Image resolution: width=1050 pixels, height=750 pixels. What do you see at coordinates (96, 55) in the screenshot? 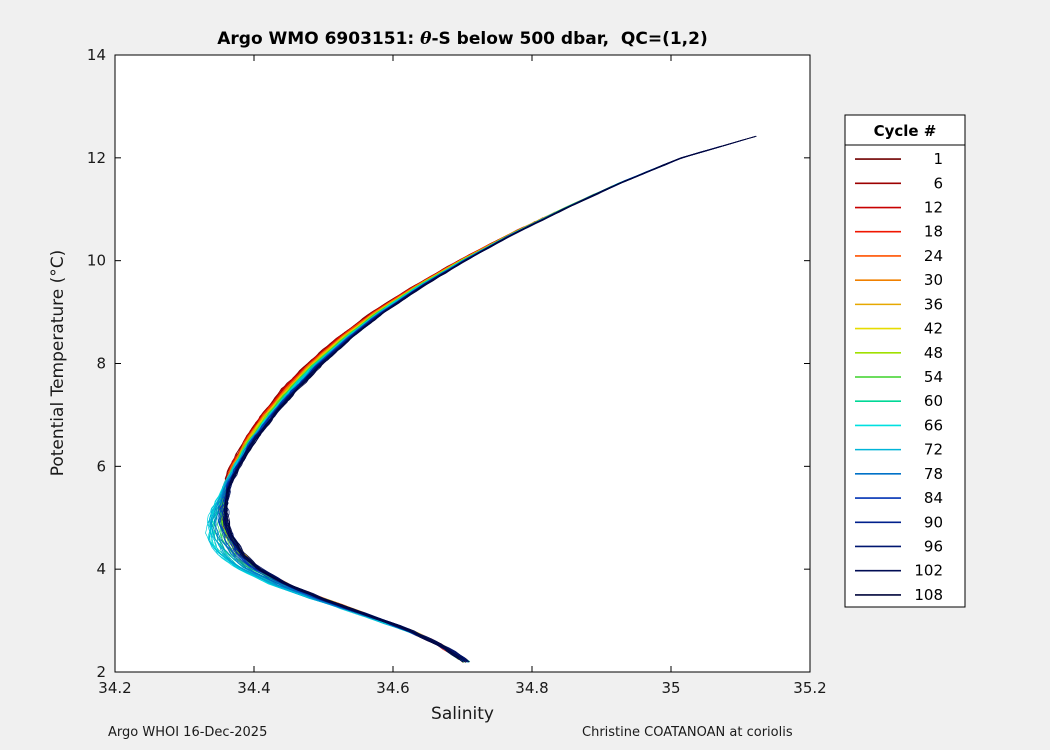
I see `y-tick-label: 14` at bounding box center [96, 55].